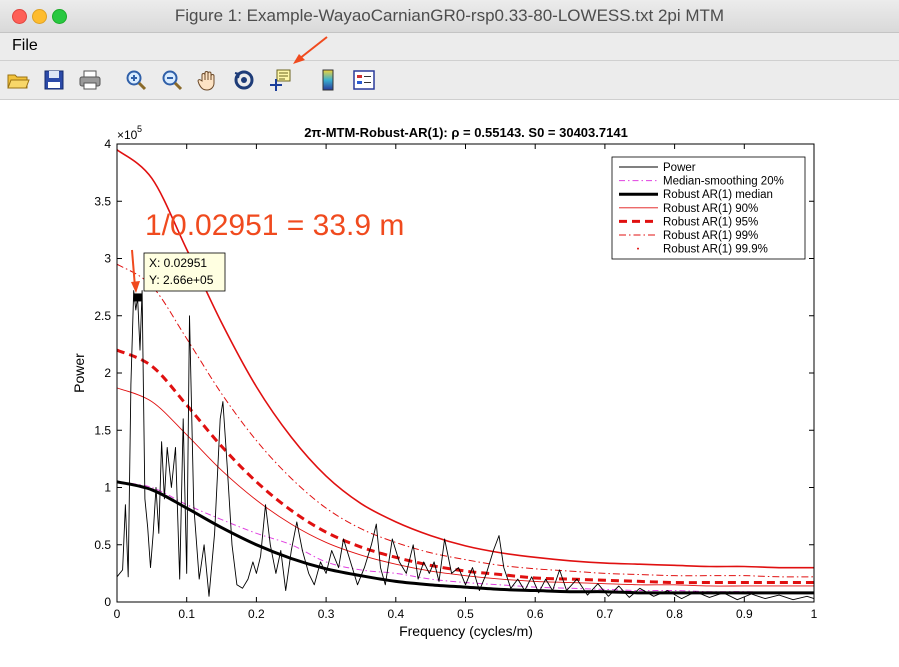 The height and width of the screenshot is (667, 899). What do you see at coordinates (127, 135) in the screenshot?
I see `y-exponent-base: ×10` at bounding box center [127, 135].